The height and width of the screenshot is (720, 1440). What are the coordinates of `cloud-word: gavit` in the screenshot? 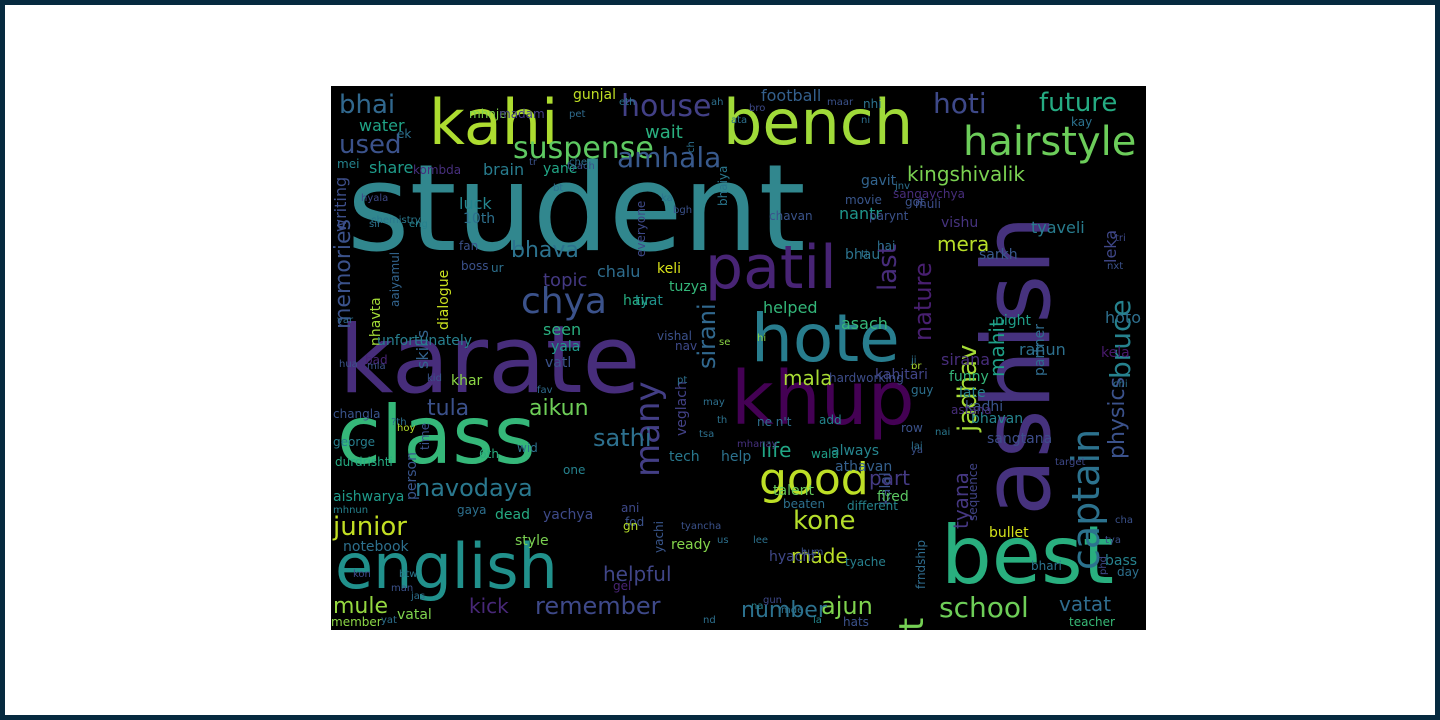 It's located at (879, 181).